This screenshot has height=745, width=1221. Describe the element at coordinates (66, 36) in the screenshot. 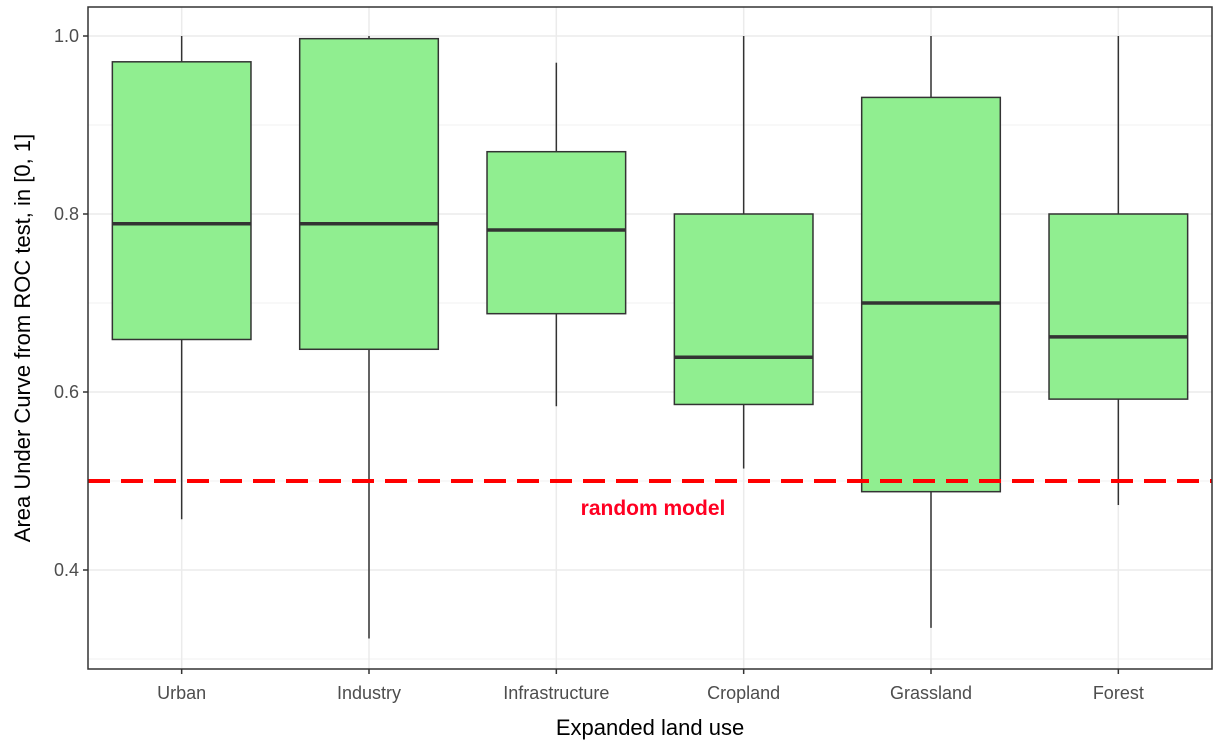

I see `y-tick-label: 1.0` at that location.